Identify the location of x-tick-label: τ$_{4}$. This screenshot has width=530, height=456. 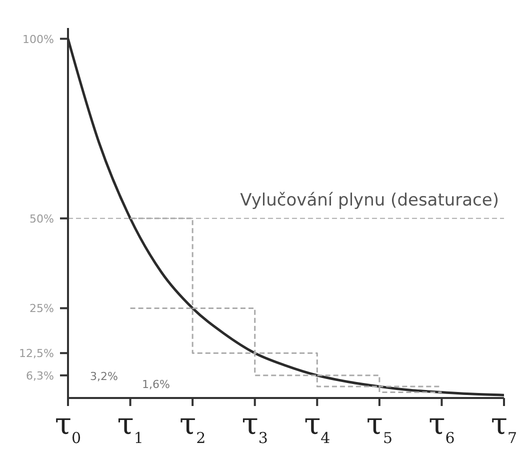
(317, 427).